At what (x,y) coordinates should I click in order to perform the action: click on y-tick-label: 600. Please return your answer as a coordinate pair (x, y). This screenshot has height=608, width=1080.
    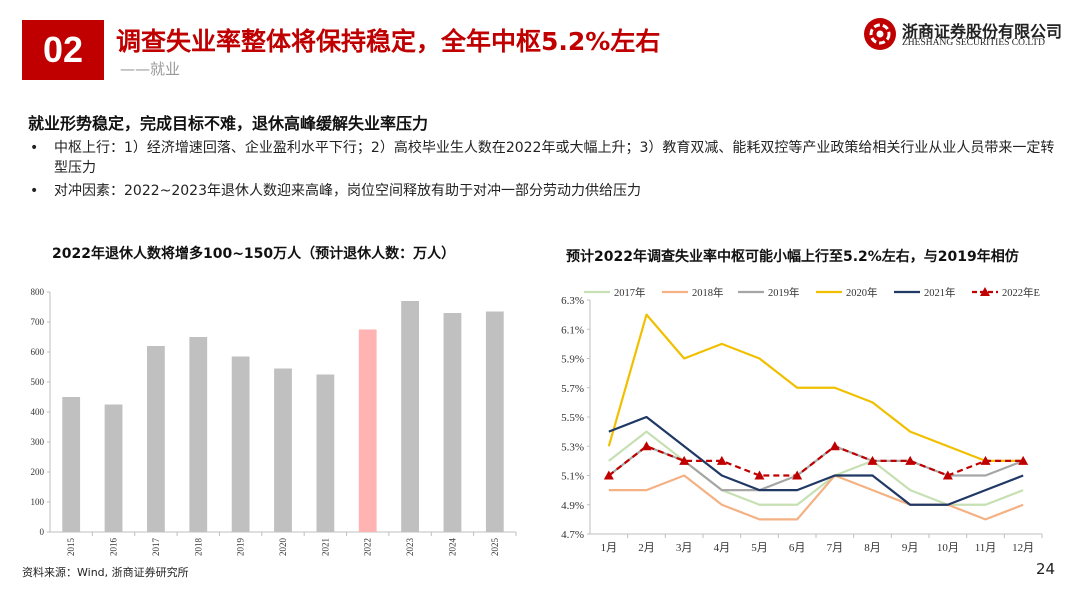
    Looking at the image, I should click on (38, 352).